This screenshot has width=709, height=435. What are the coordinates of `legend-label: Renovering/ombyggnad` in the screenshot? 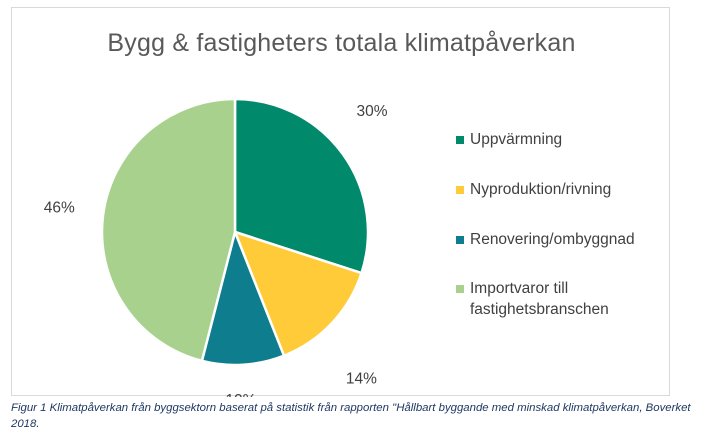 It's located at (552, 239).